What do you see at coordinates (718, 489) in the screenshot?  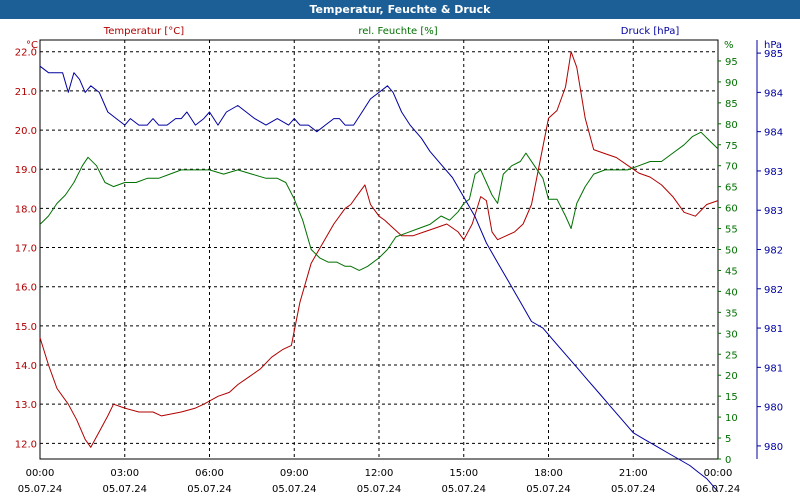 I see `x-tick-date: 06.07.24` at bounding box center [718, 489].